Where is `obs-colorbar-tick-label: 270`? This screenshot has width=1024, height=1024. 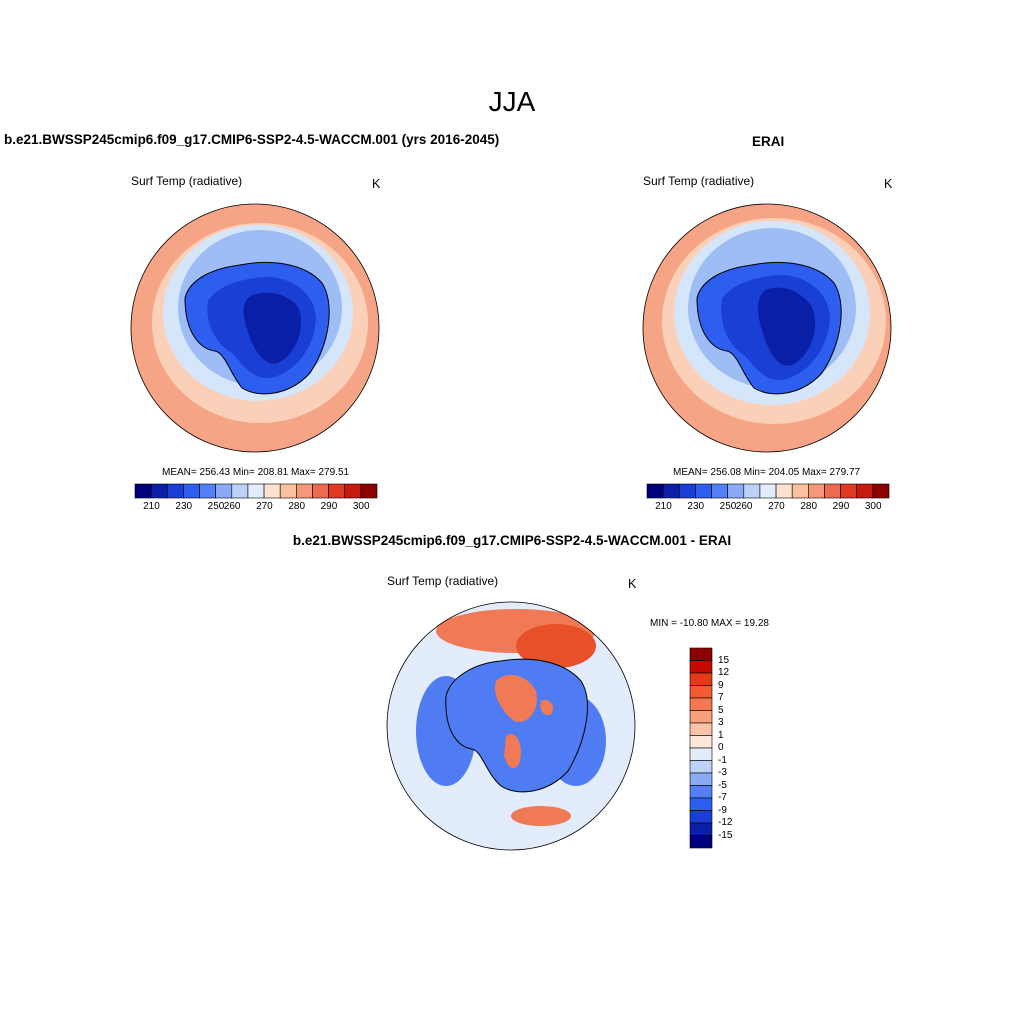 obs-colorbar-tick-label: 270 is located at coordinates (776, 506).